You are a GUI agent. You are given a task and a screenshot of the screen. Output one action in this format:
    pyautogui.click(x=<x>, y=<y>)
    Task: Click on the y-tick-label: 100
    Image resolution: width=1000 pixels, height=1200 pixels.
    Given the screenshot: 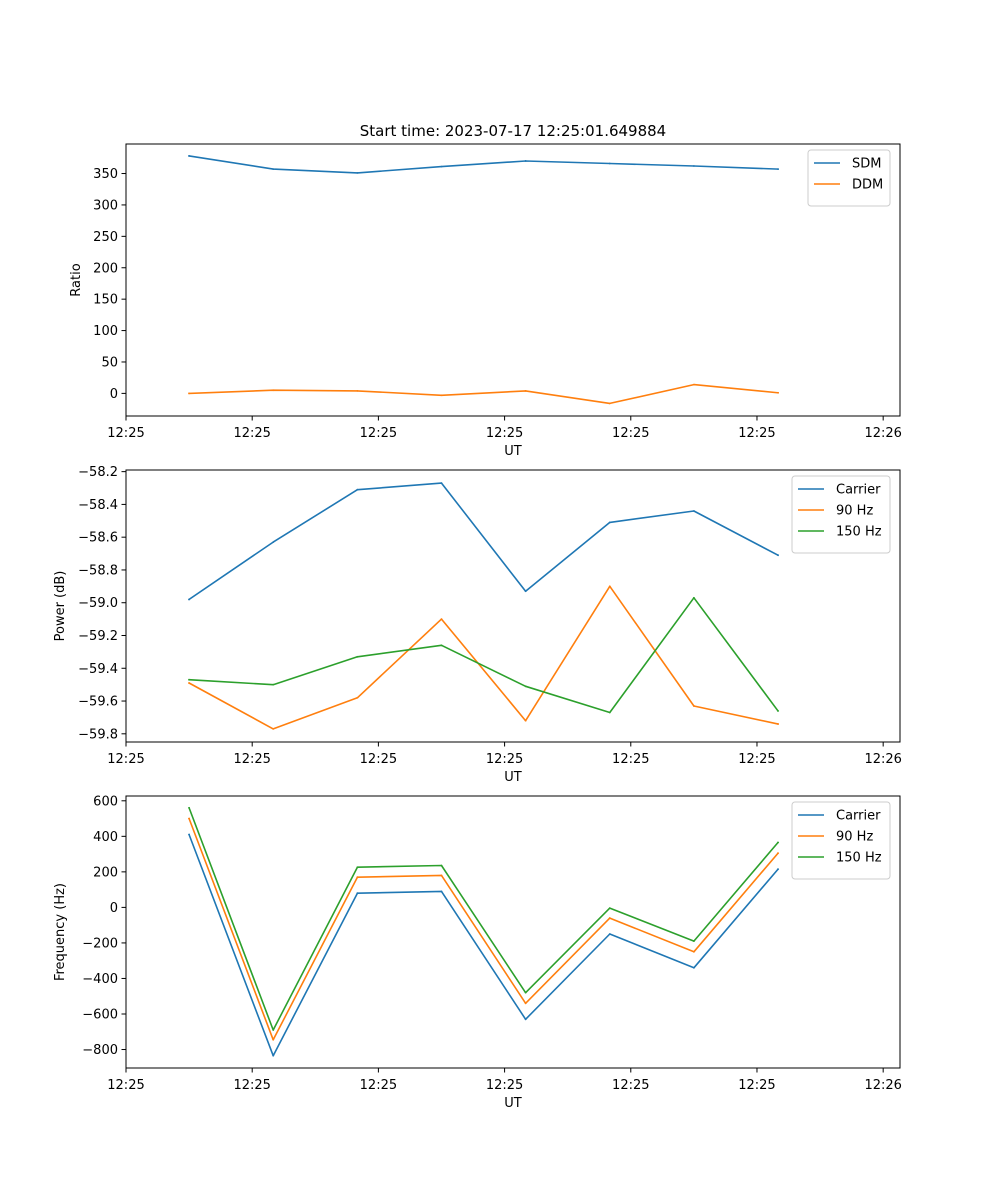 What is the action you would take?
    pyautogui.click(x=105, y=331)
    